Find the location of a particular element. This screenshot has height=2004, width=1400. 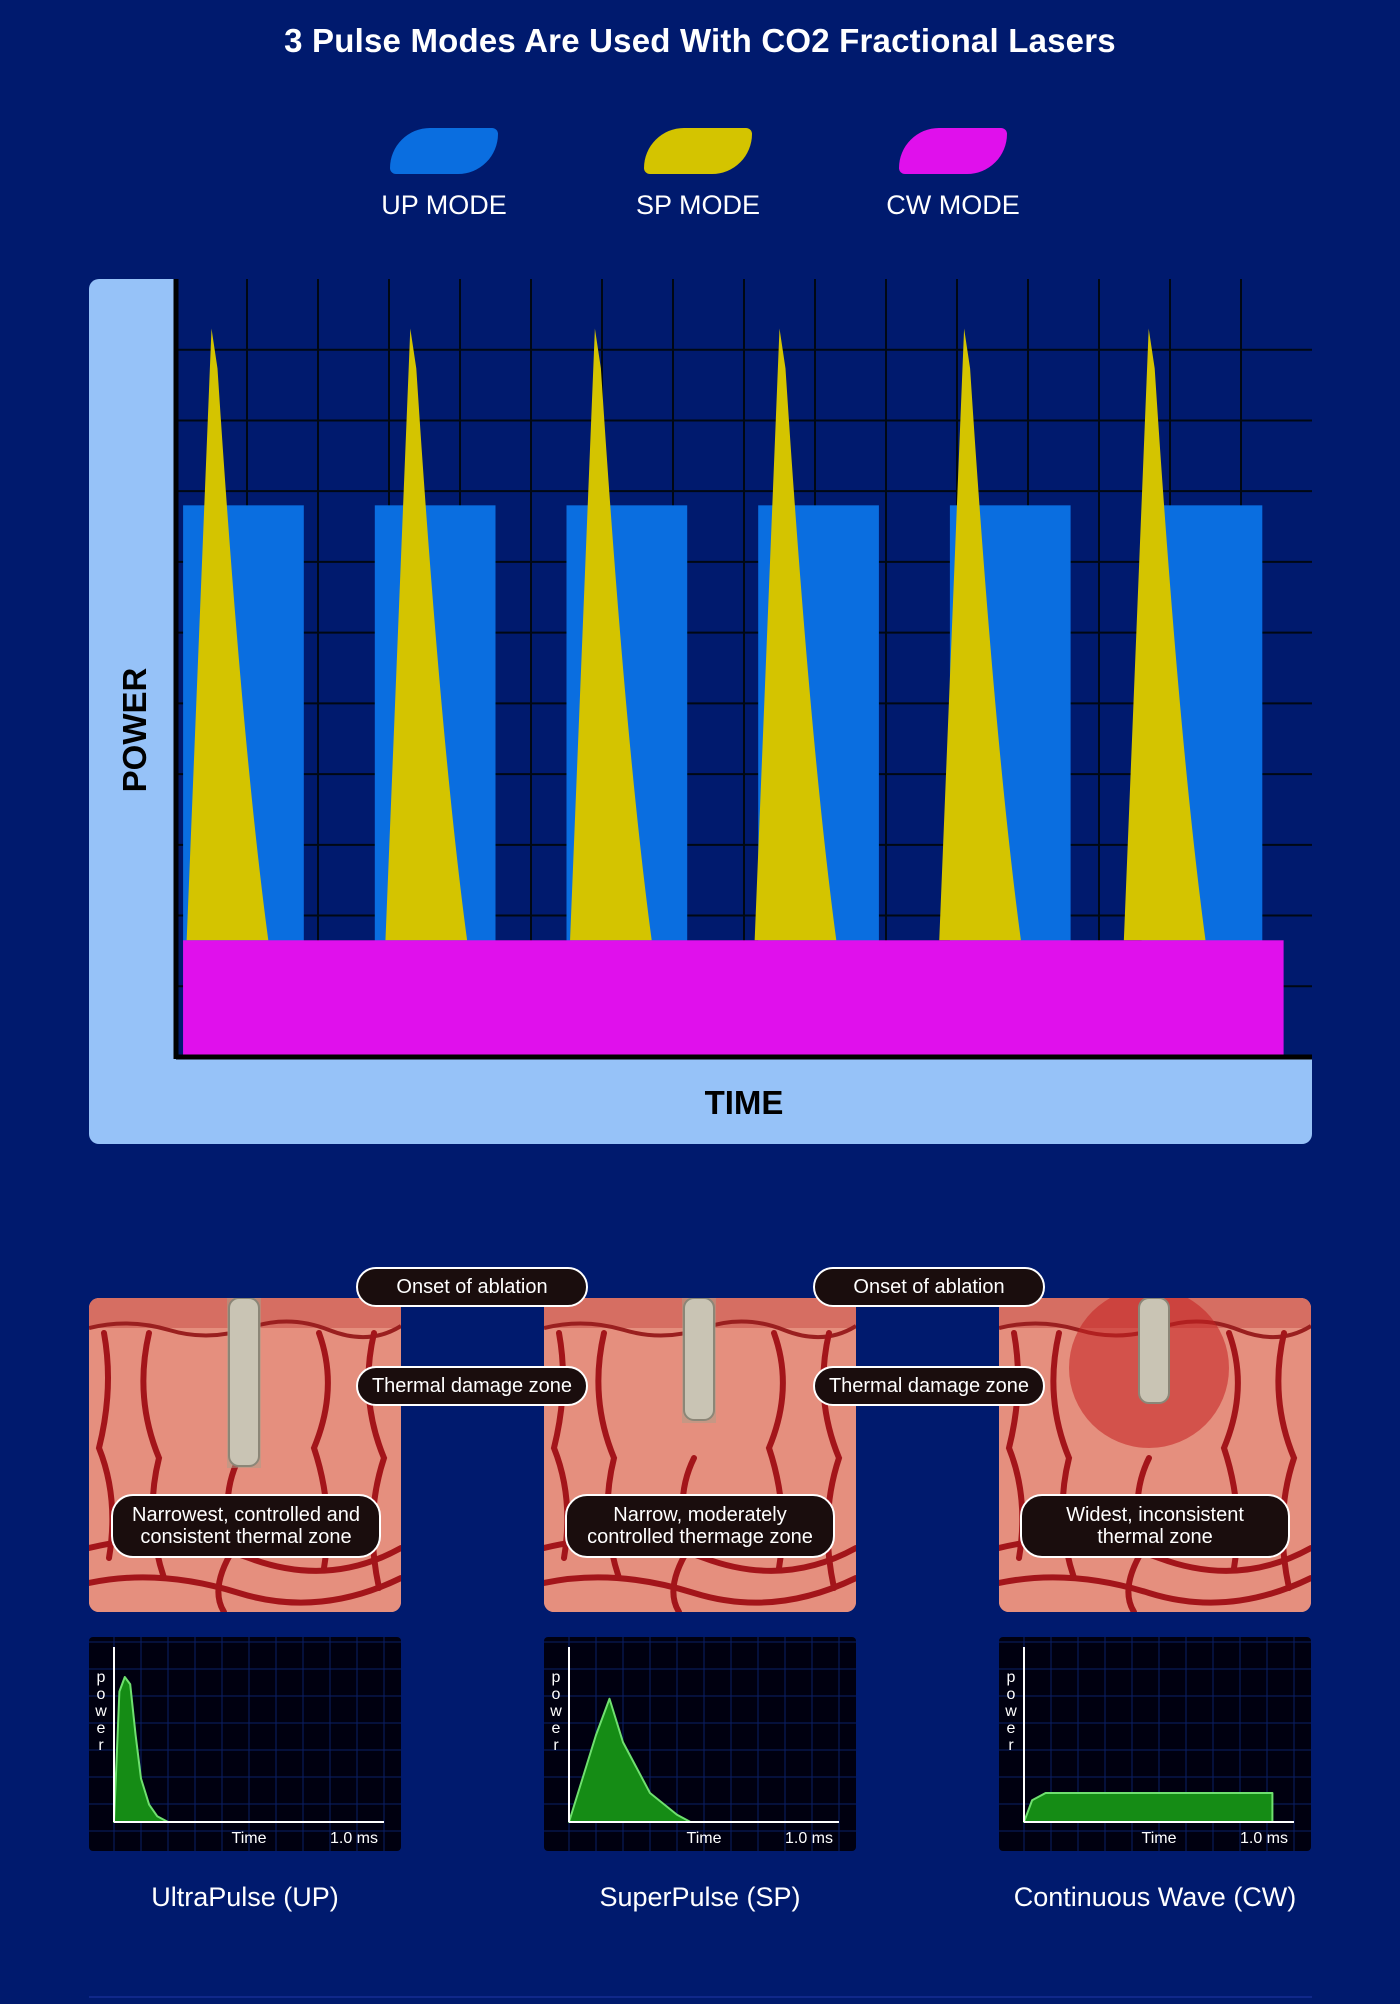

mini-chart-sp: p o w e r Time 1.0 ms is located at coordinates (700, 1744).